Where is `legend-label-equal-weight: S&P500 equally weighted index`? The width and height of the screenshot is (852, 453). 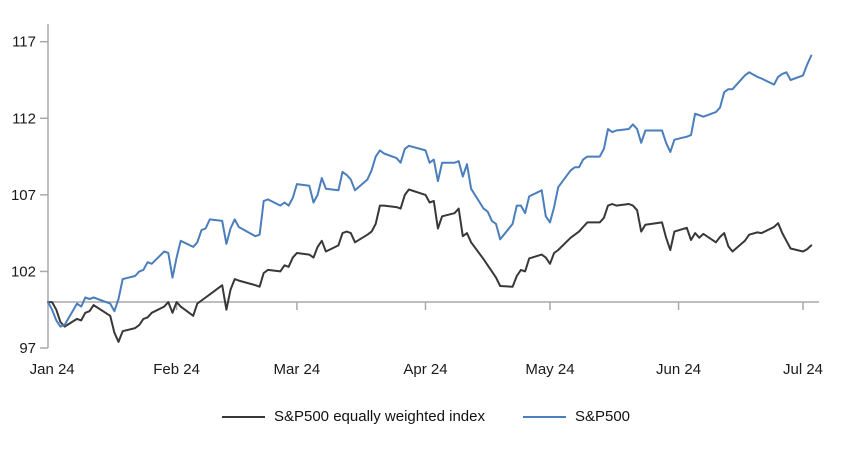 legend-label-equal-weight: S&P500 equally weighted index is located at coordinates (379, 416).